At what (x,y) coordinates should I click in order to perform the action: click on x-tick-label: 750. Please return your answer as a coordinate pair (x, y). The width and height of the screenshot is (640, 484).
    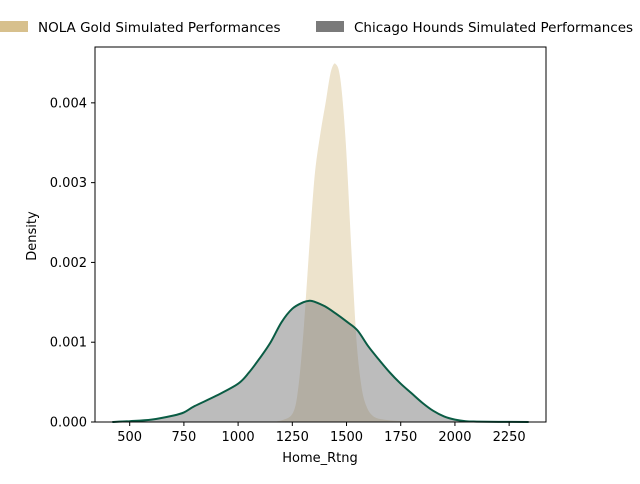
    Looking at the image, I should click on (183, 437).